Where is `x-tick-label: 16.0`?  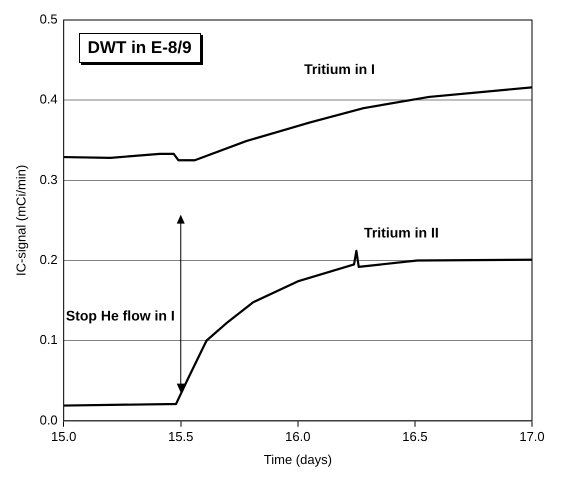
x-tick-label: 16.0 is located at coordinates (297, 436).